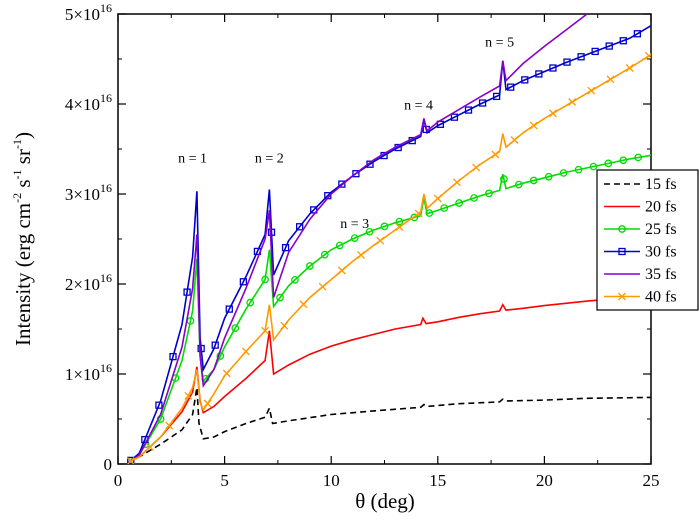 Image resolution: width=700 pixels, height=520 pixels. What do you see at coordinates (88, 102) in the screenshot?
I see `y-tick-label: 4×10¹⁶` at bounding box center [88, 102].